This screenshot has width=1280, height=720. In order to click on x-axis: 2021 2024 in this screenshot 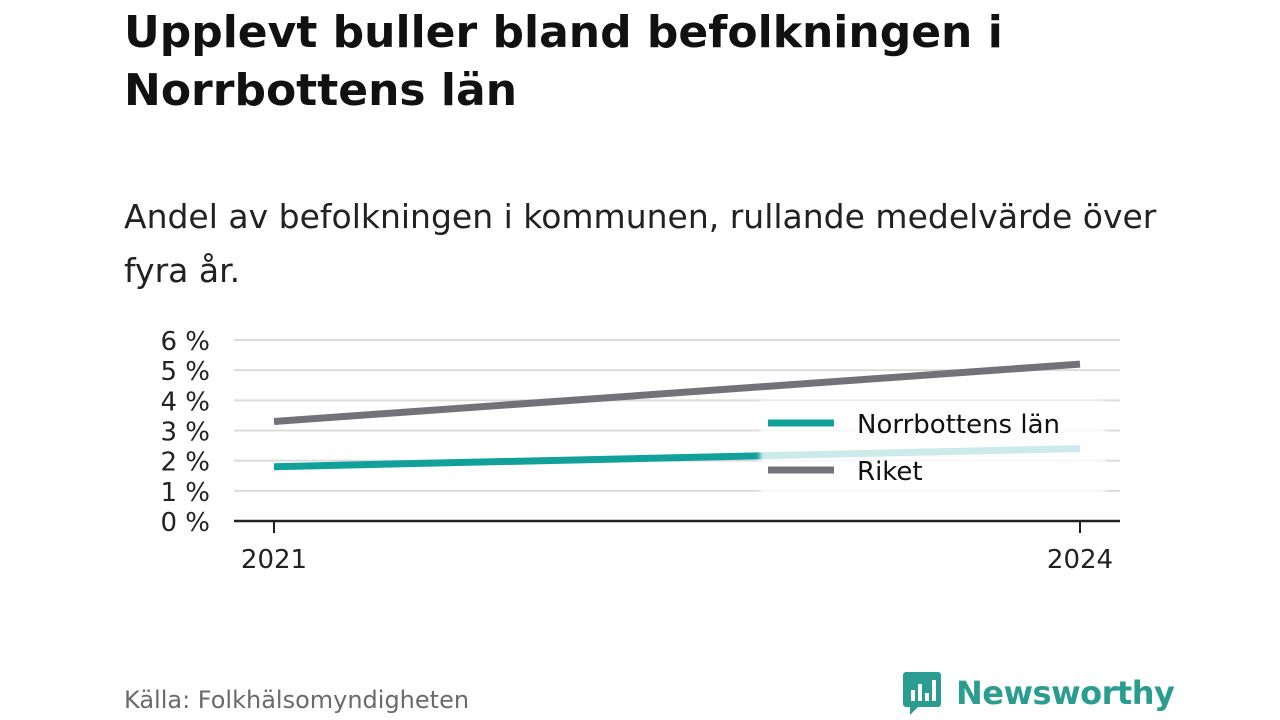, I will do `click(677, 547)`.